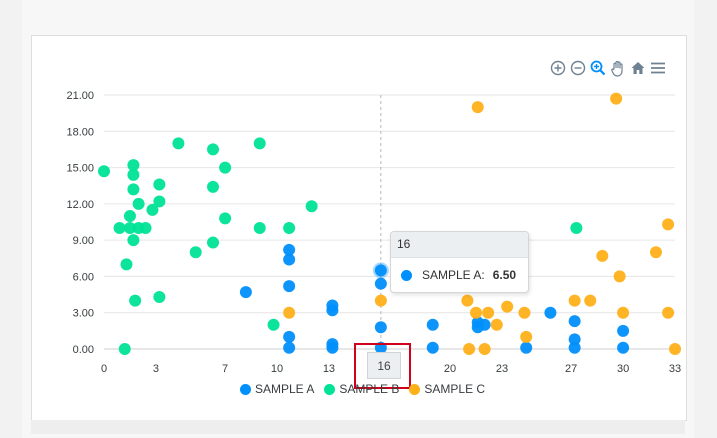 The height and width of the screenshot is (438, 717). I want to click on zoom-out-icon, so click(578, 68).